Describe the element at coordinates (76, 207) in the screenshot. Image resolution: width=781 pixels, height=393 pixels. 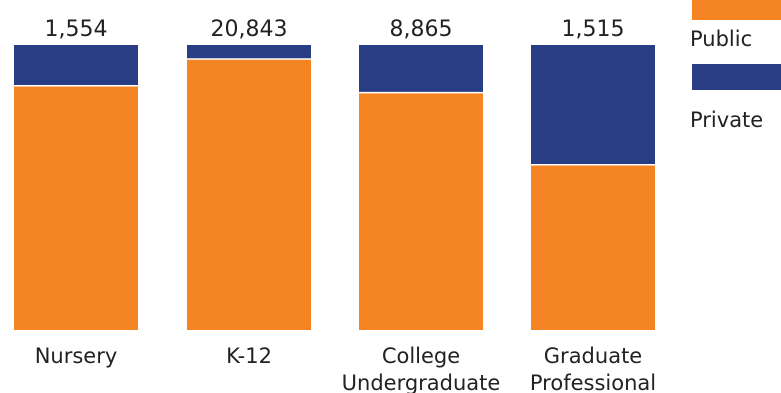
I see `bar-nursery-public` at that location.